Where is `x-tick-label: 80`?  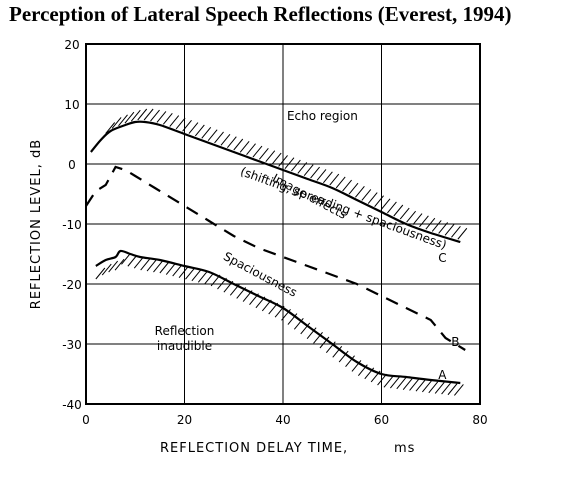 x-tick-label: 80 is located at coordinates (479, 420).